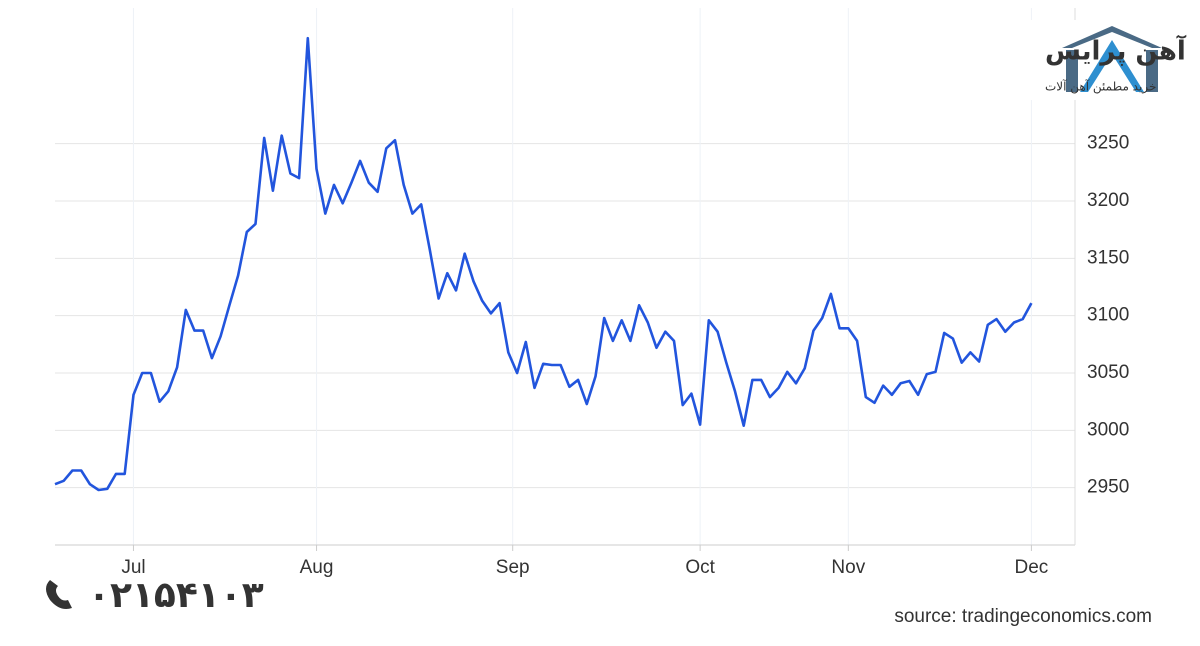  What do you see at coordinates (1032, 567) in the screenshot?
I see `x-tick-label: Dec` at bounding box center [1032, 567].